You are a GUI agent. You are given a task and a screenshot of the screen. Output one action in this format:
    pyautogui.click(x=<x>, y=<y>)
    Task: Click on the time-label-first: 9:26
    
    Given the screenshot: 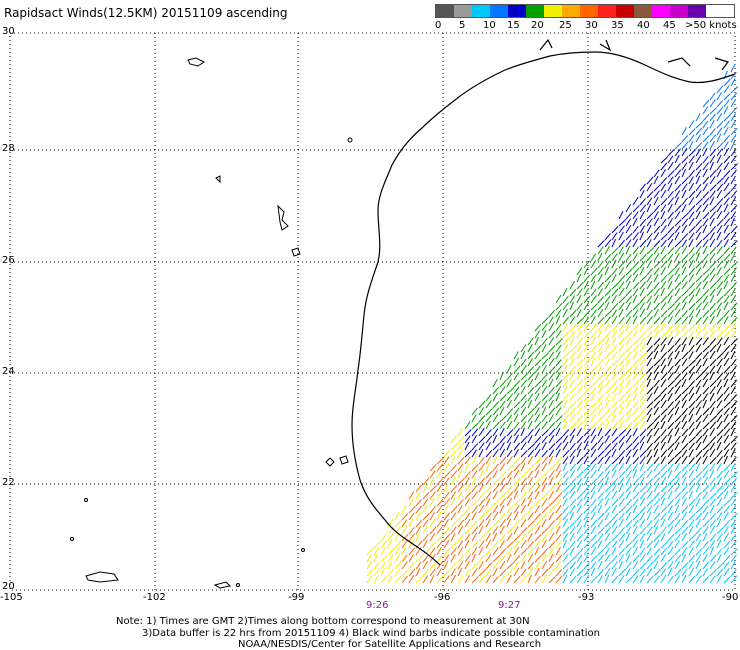 What is the action you would take?
    pyautogui.click(x=377, y=605)
    